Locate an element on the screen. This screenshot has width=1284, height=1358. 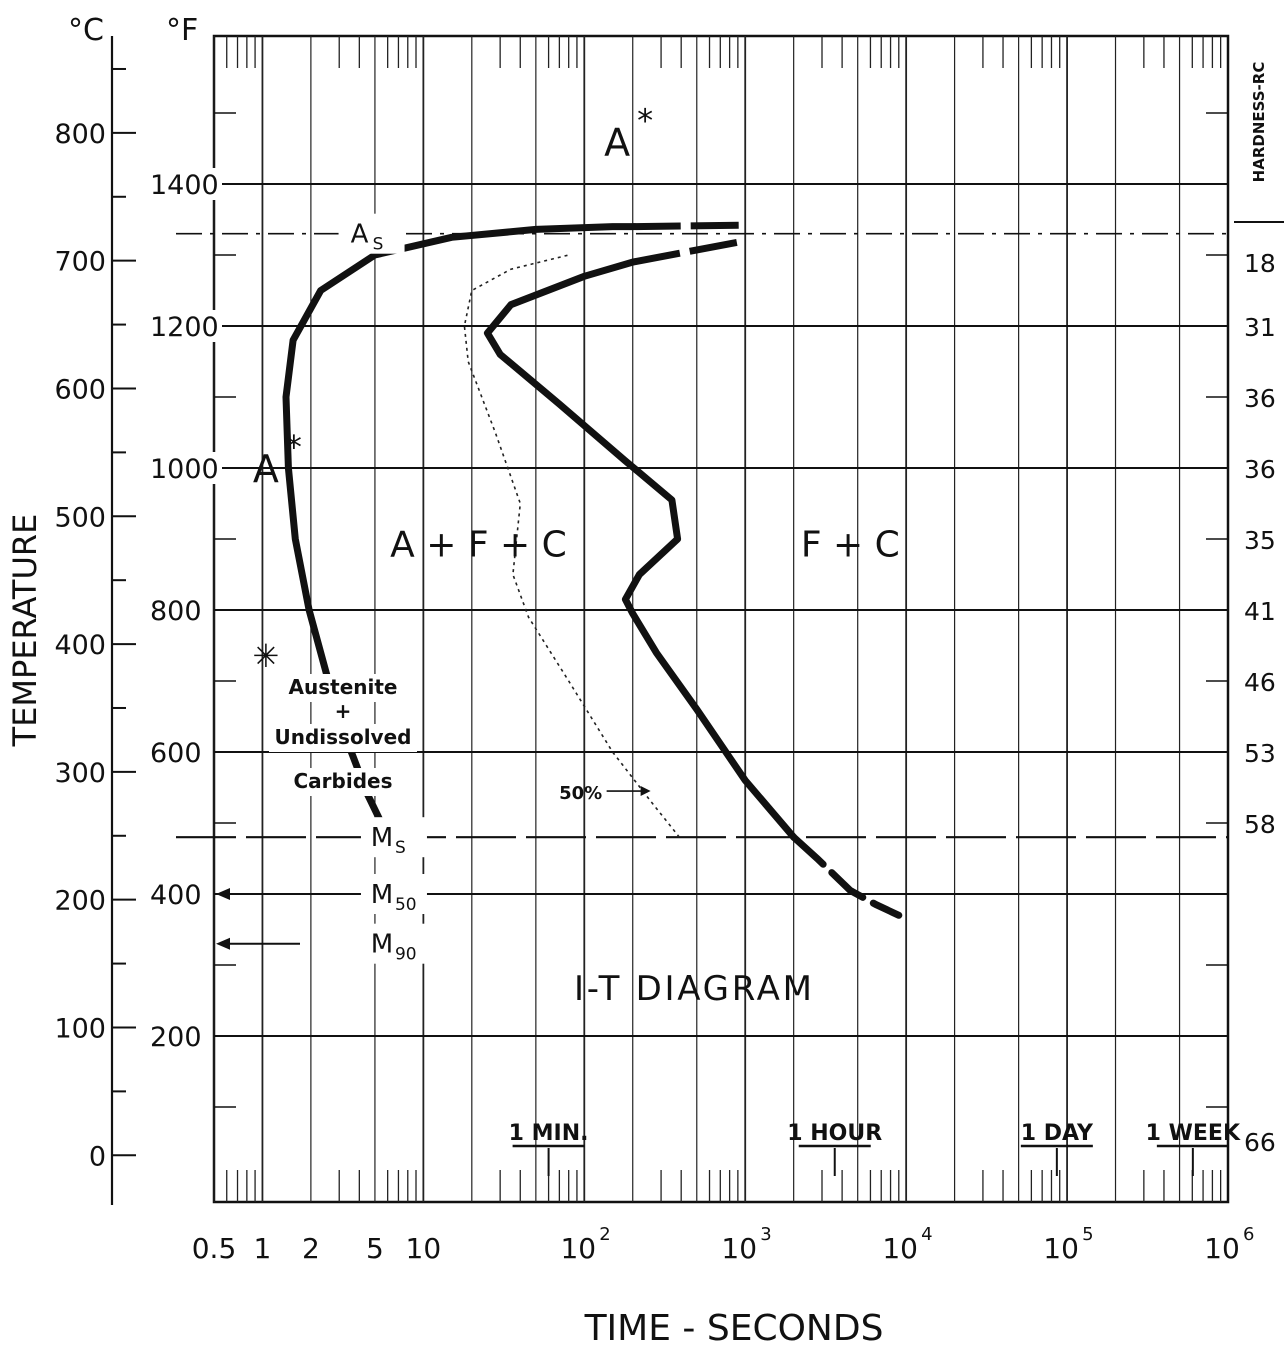
y-axis-label: TEMPERATURE is located at coordinates (25, 631).